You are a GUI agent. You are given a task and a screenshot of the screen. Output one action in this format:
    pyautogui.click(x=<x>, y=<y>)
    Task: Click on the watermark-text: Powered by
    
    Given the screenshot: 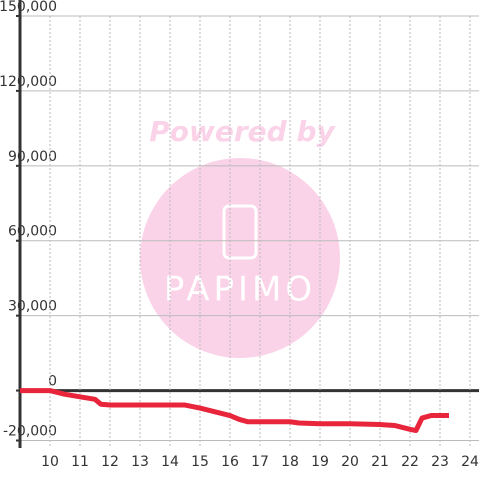 What is the action you would take?
    pyautogui.click(x=242, y=131)
    